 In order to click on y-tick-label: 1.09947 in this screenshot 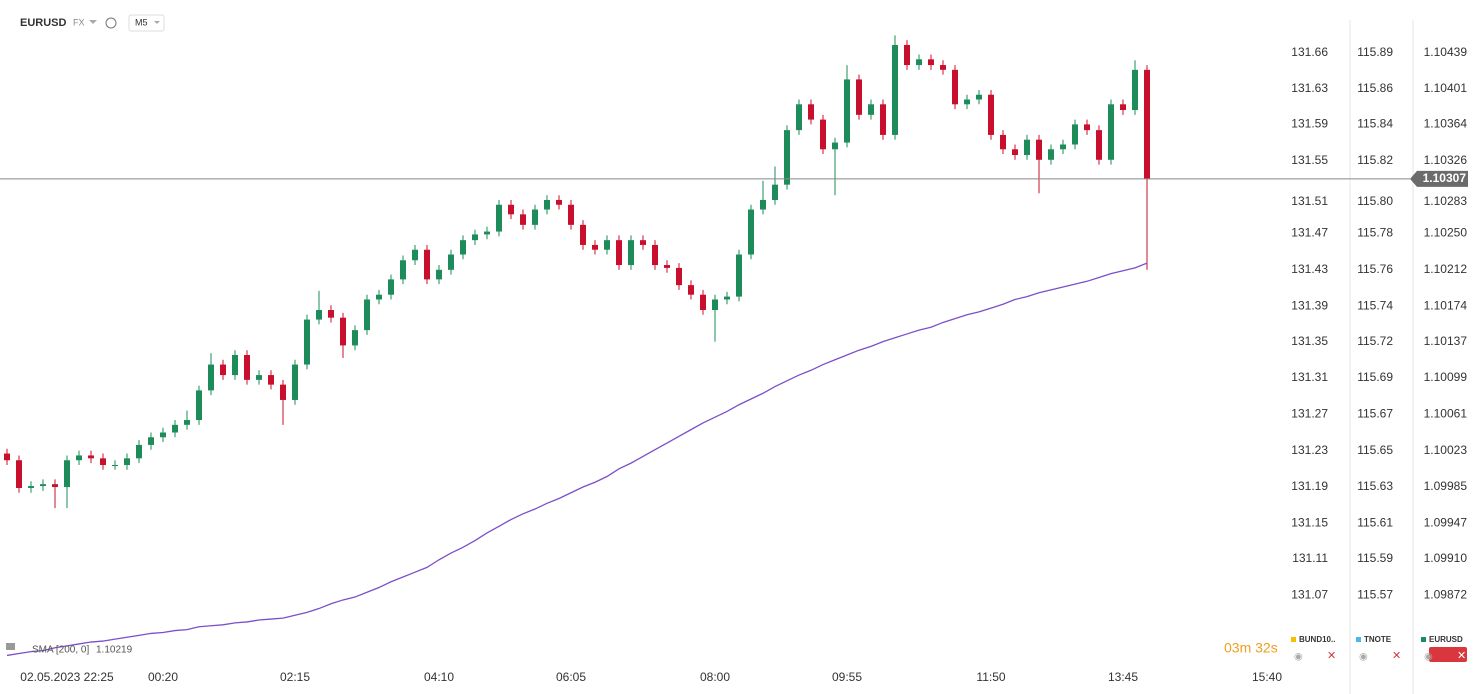, I will do `click(1446, 523)`.